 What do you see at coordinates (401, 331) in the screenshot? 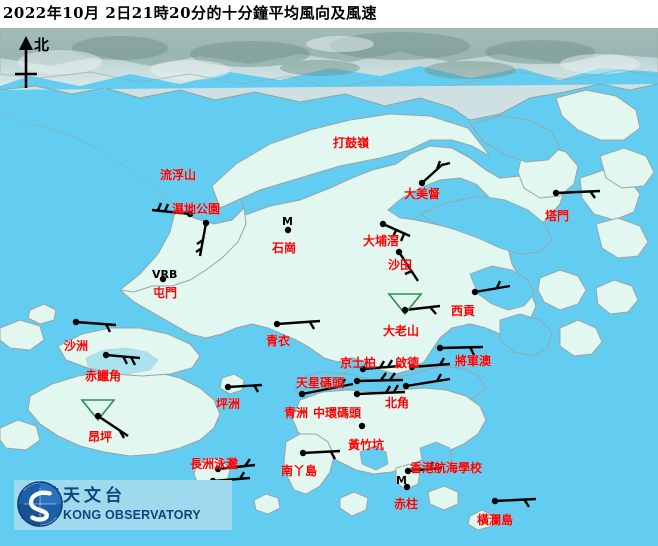
I see `station-label: 大老山` at bounding box center [401, 331].